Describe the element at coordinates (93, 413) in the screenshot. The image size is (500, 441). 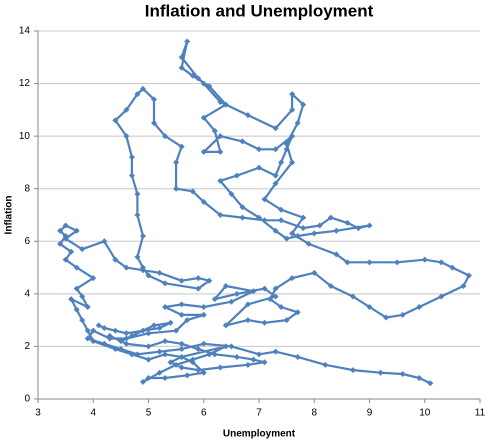
I see `x-tick-label: 4` at that location.